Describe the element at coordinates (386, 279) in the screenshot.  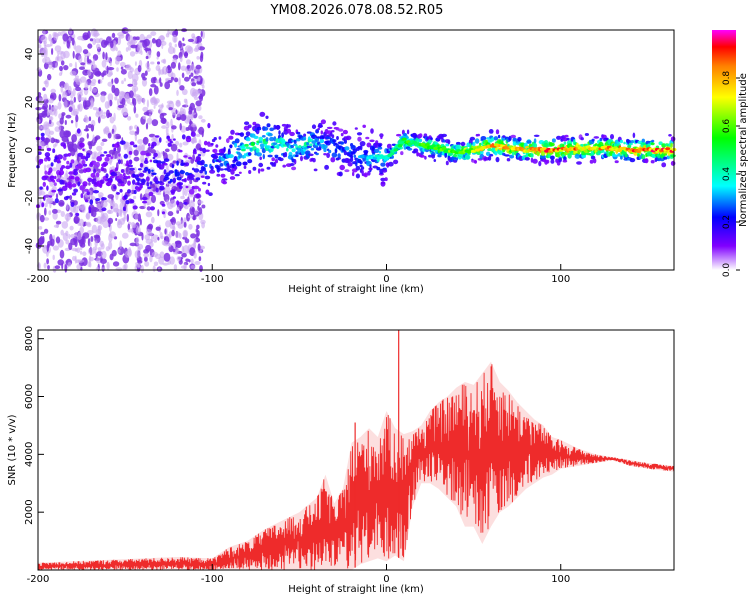
I see `spectrogram-x-tick-label: 0` at that location.